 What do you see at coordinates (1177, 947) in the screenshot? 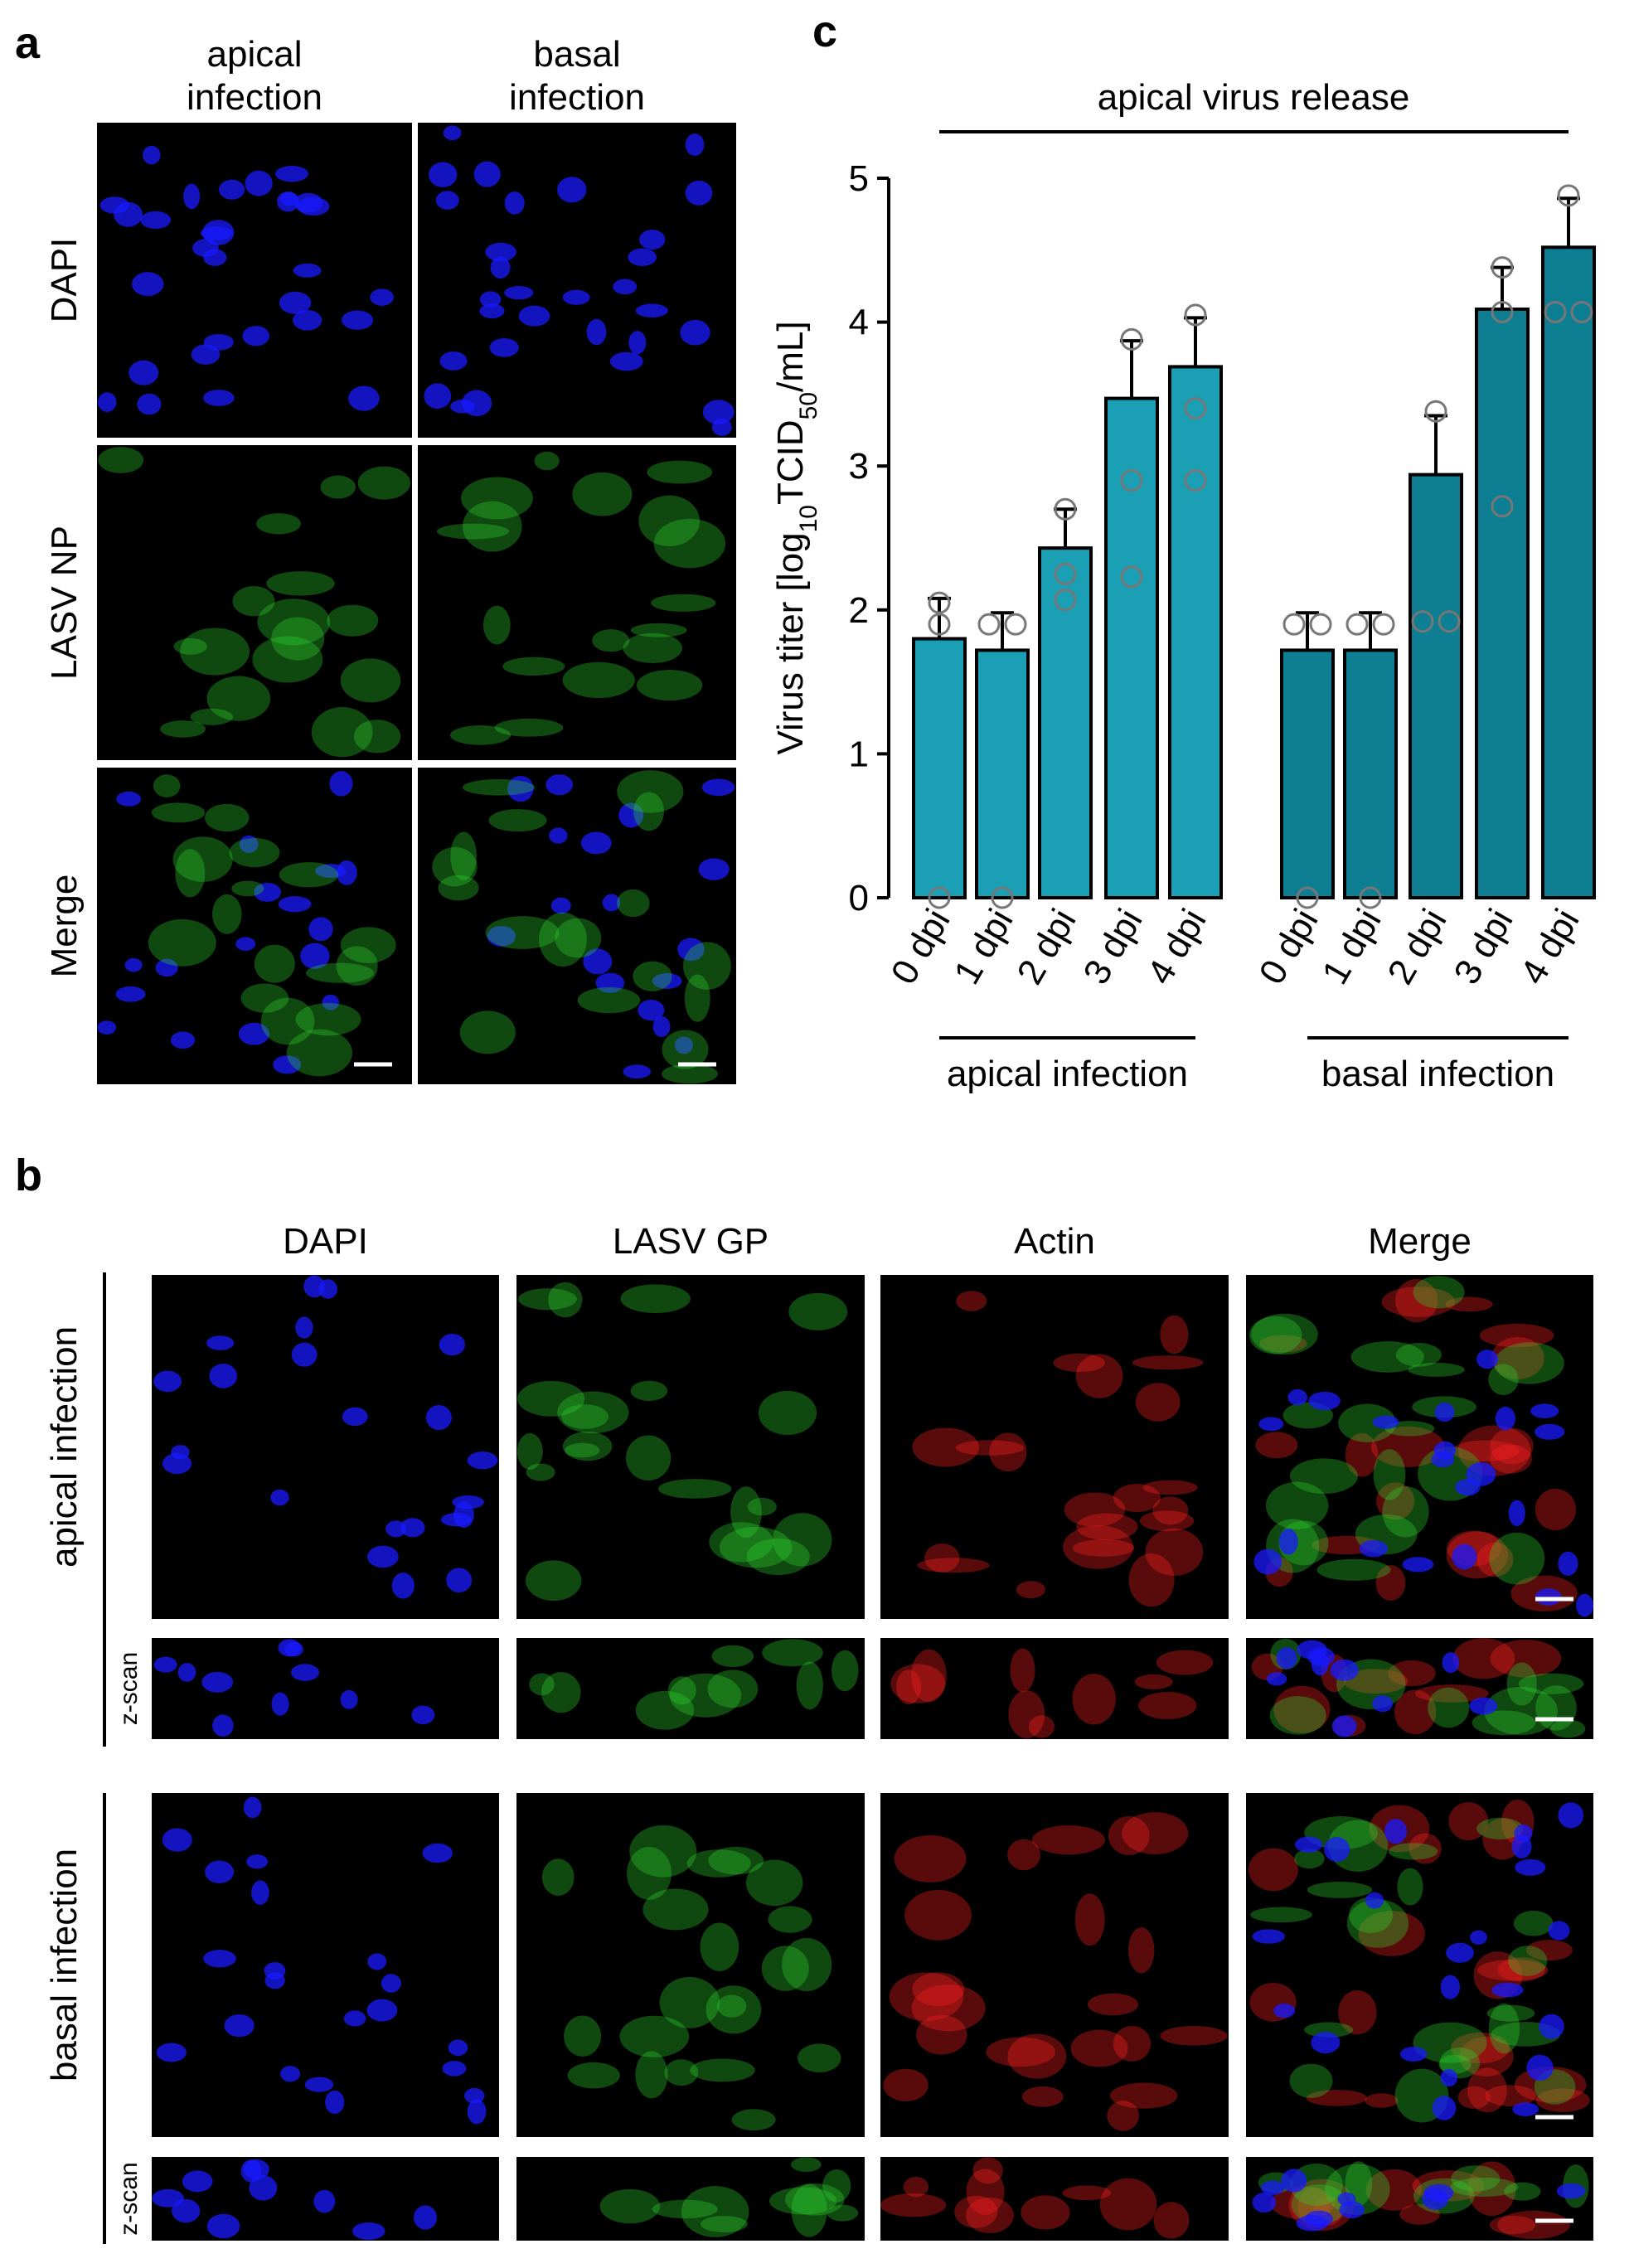
I see `x-tick-label: 4 dpi` at bounding box center [1177, 947].